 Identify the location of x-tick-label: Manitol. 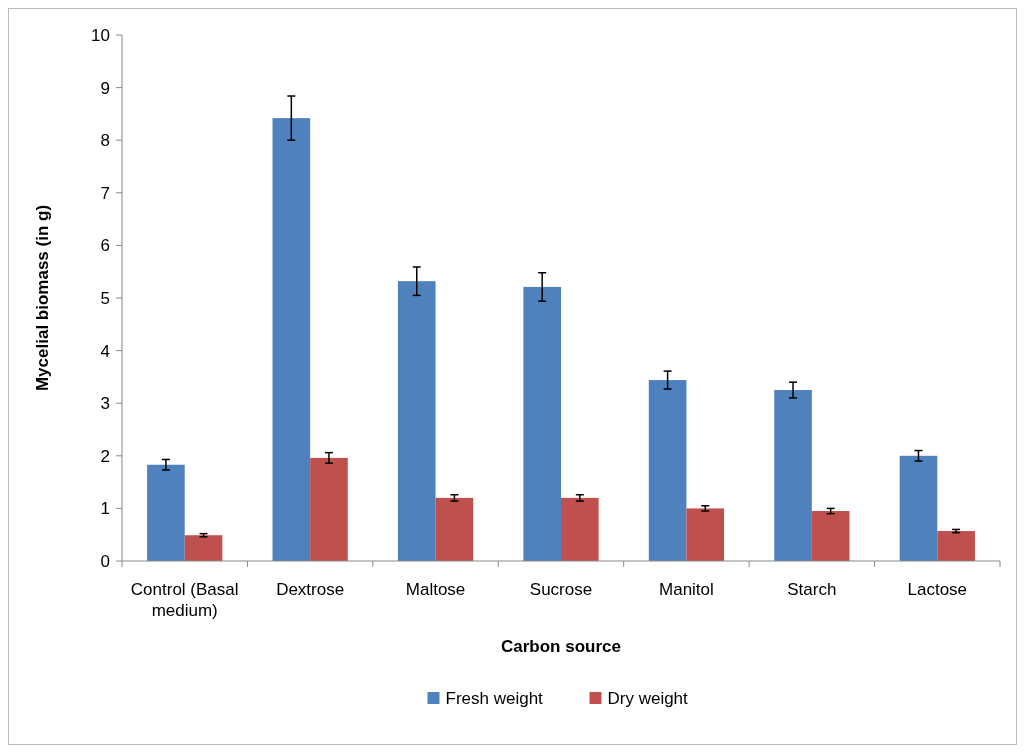
(686, 589).